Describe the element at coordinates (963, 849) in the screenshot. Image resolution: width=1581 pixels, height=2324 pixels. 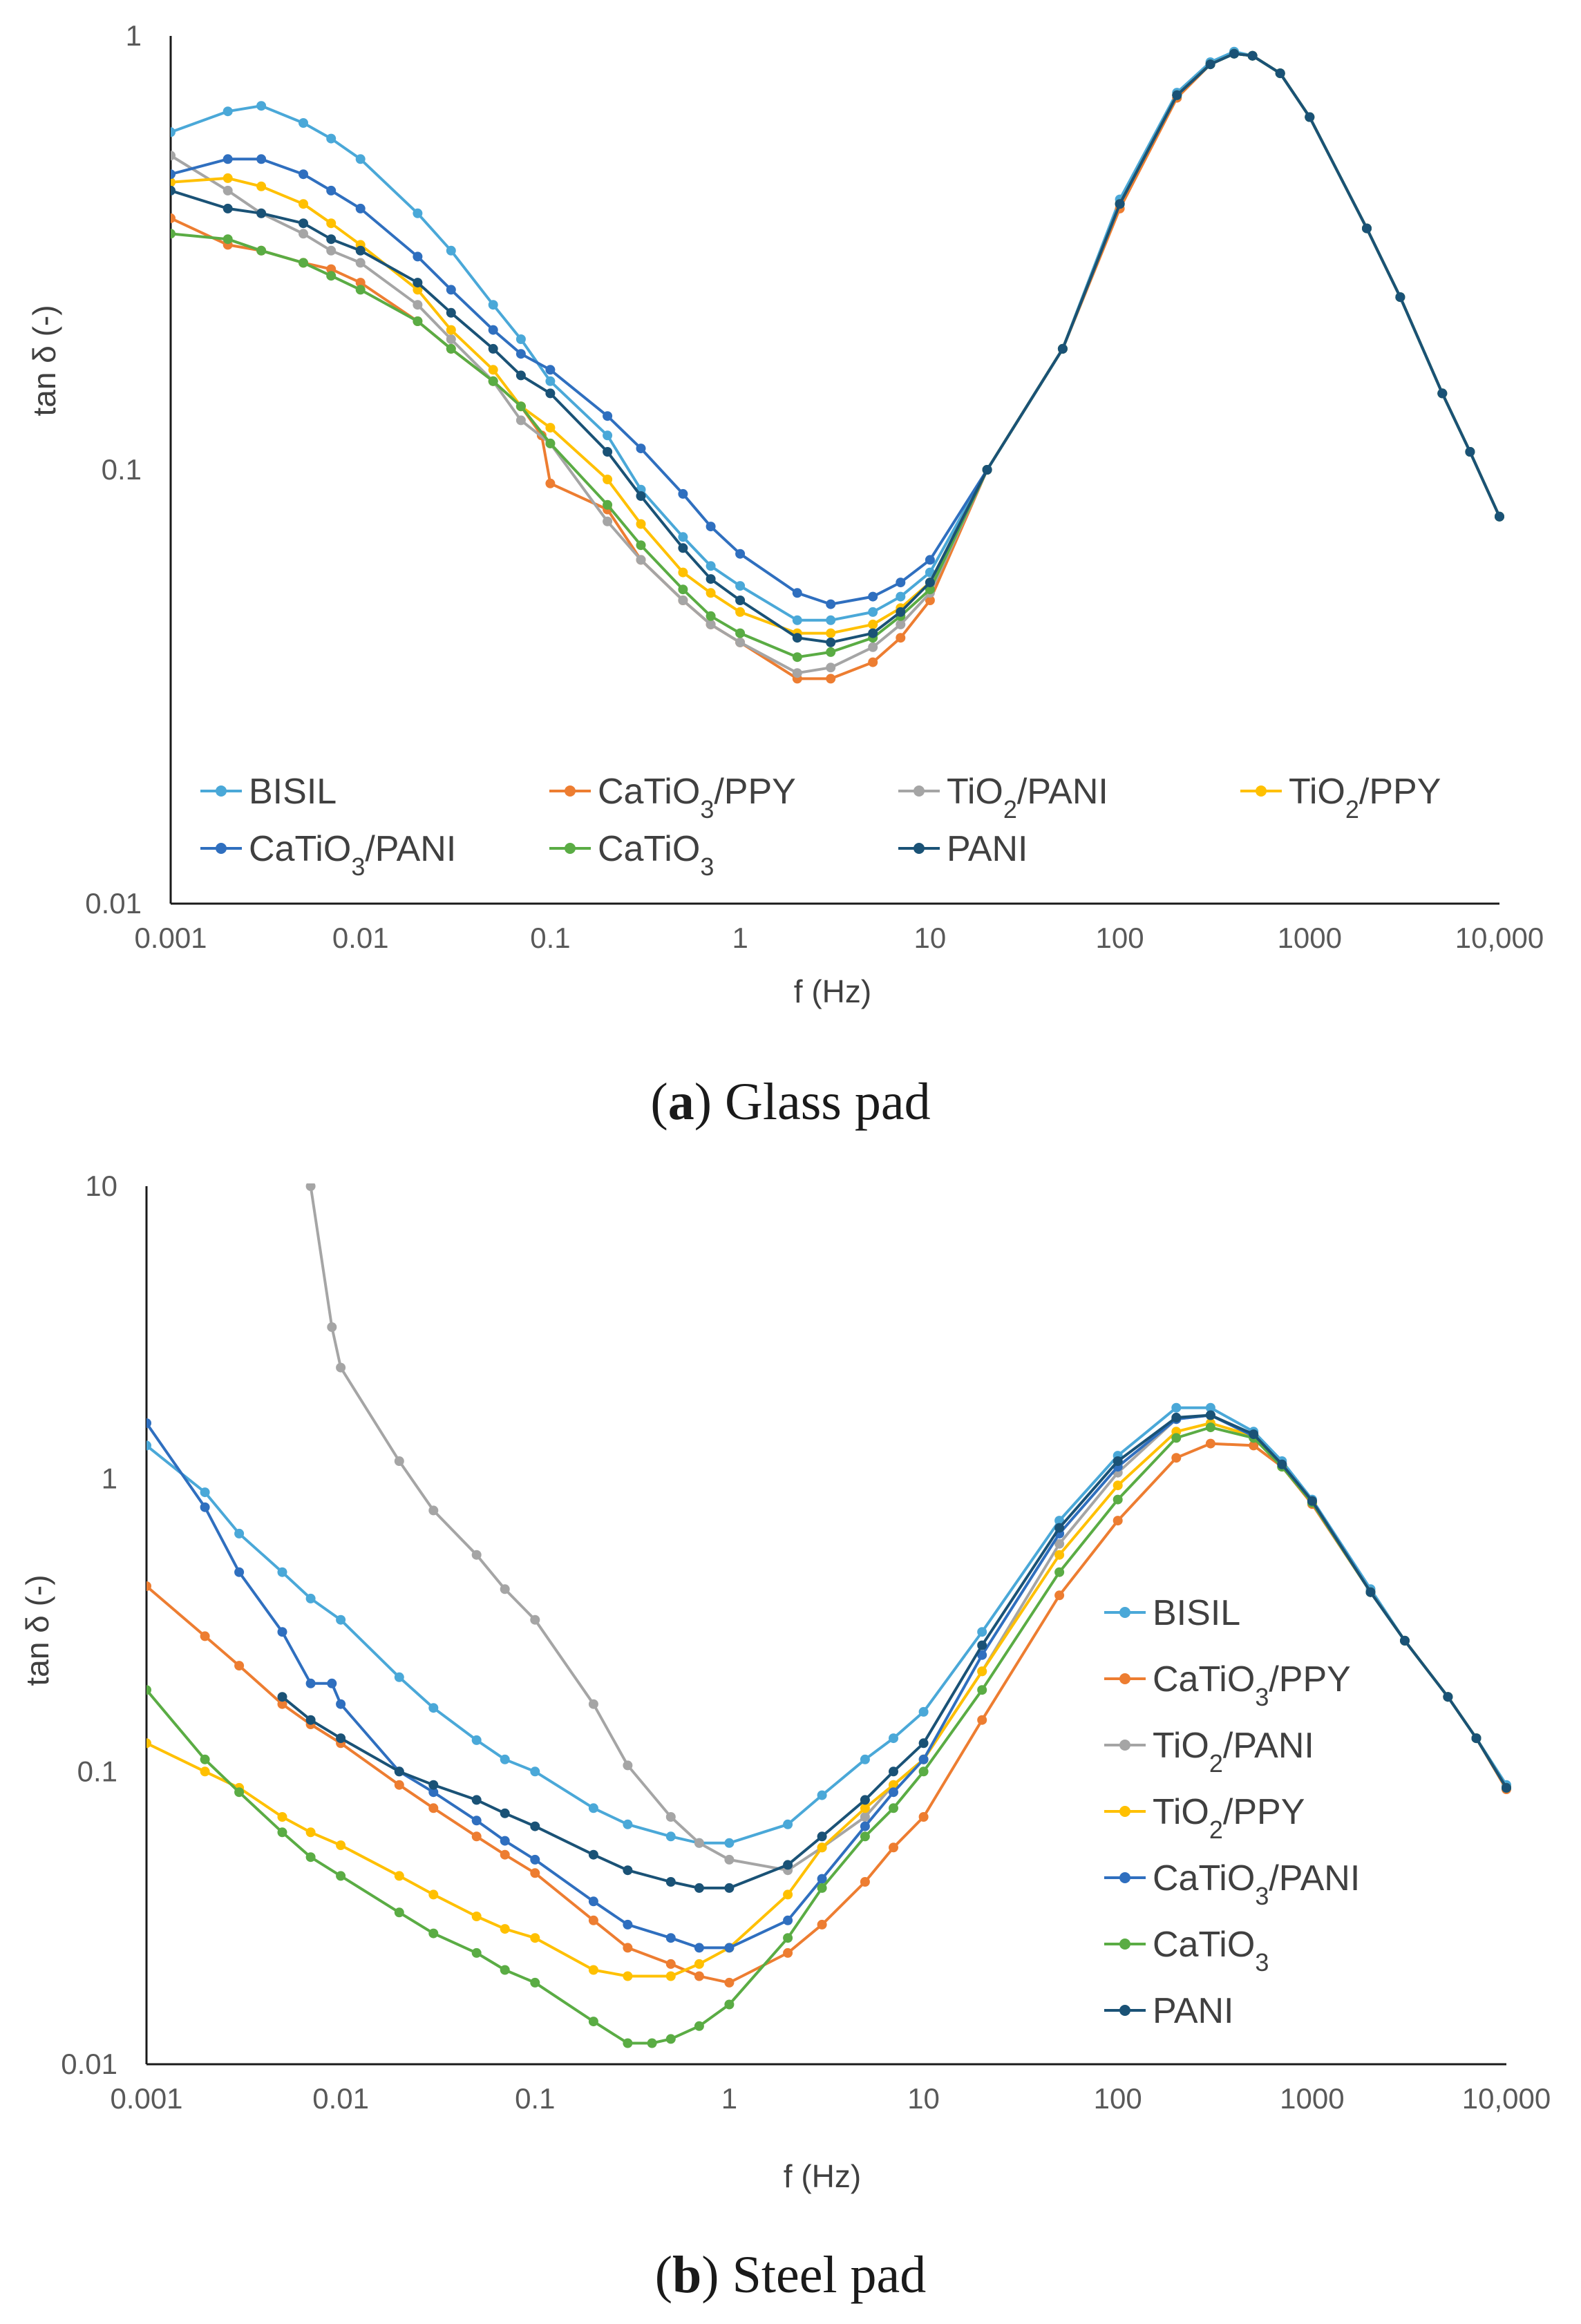
I see `legend-item: PANI` at that location.